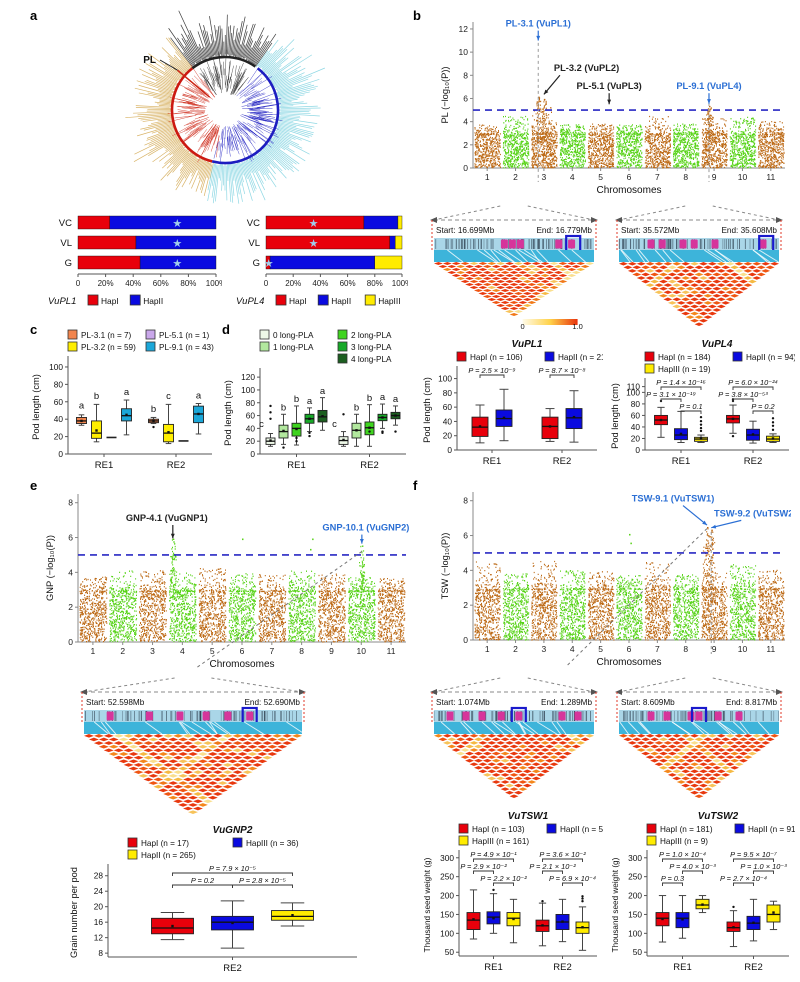 This screenshot has width=800, height=982. Describe the element at coordinates (615, 904) in the screenshot. I see `y-axis-label: Thousand seed weight (g)` at that location.